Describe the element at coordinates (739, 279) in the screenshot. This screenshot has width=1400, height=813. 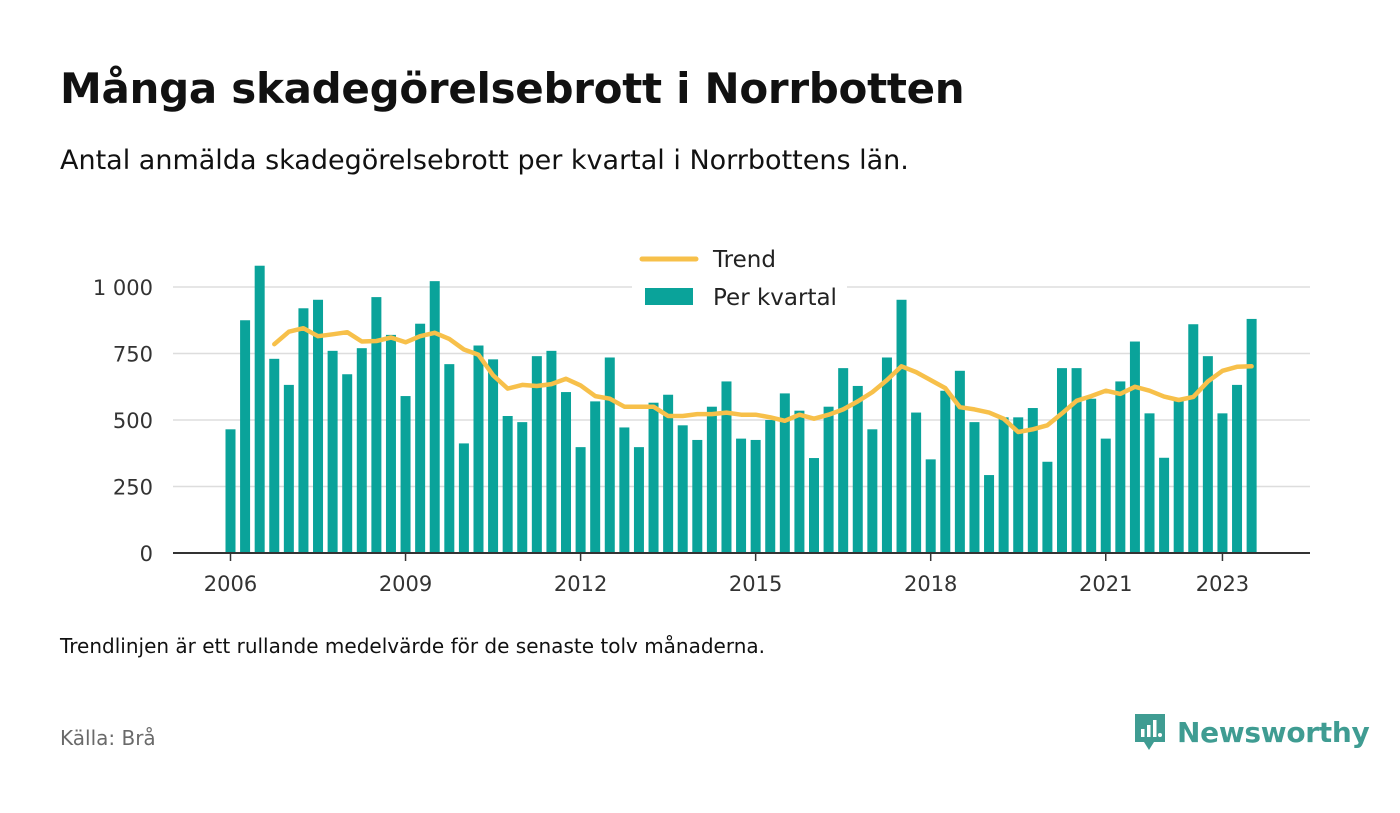
I see `legend: Trend Per kvartal` at that location.